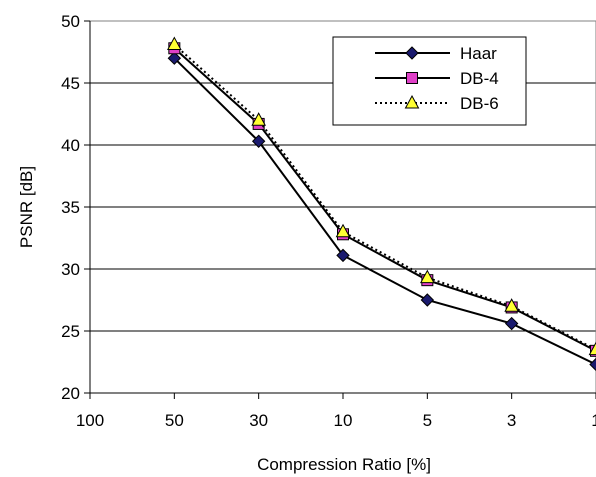 The image size is (596, 477). I want to click on y-tick-label: 20, so click(70, 393).